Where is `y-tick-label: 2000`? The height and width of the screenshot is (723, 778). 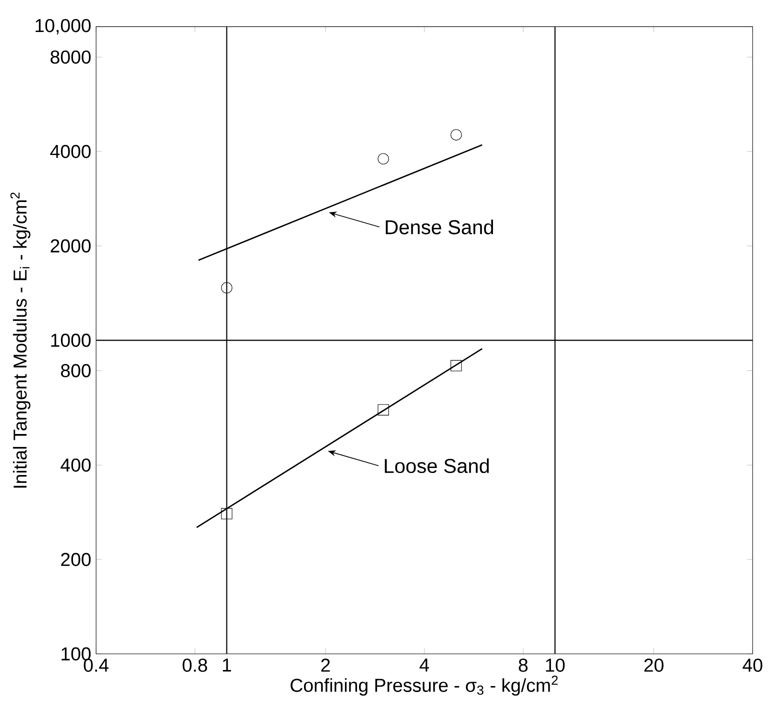
y-tick-label: 2000 is located at coordinates (70, 245).